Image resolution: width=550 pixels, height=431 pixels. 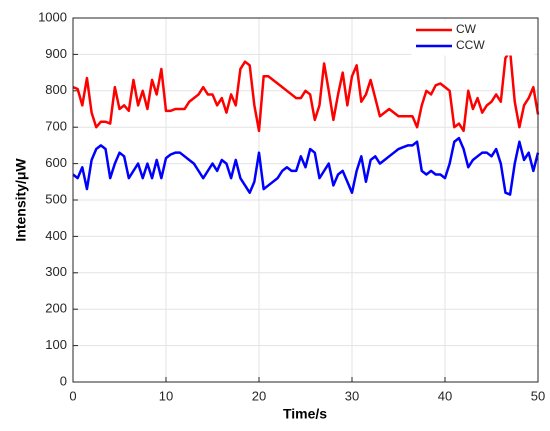 What do you see at coordinates (56, 162) in the screenshot?
I see `y-tick-label: 600` at bounding box center [56, 162].